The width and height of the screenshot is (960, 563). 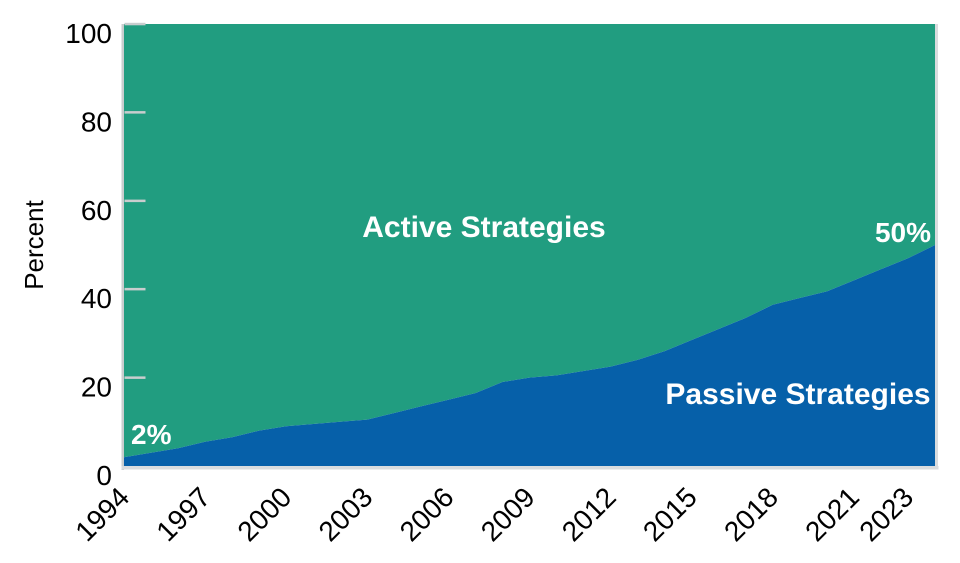 What do you see at coordinates (670, 514) in the screenshot?
I see `x-tick-label: 2015` at bounding box center [670, 514].